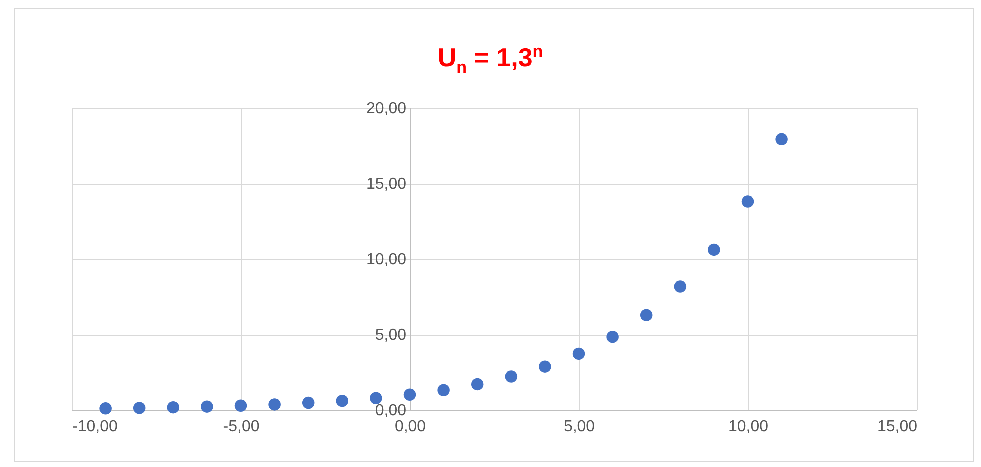 The width and height of the screenshot is (981, 467). What do you see at coordinates (391, 411) in the screenshot?
I see `y-tick-label: 0,00` at bounding box center [391, 411].